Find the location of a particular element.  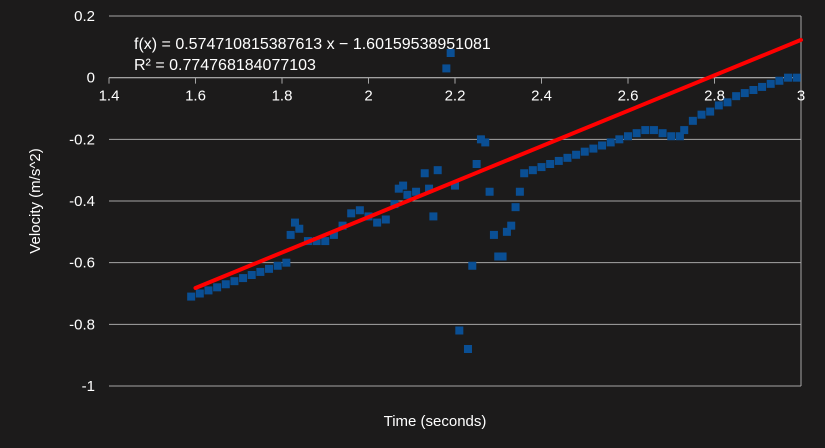

y-tick-label: -0.6 is located at coordinates (82, 263).